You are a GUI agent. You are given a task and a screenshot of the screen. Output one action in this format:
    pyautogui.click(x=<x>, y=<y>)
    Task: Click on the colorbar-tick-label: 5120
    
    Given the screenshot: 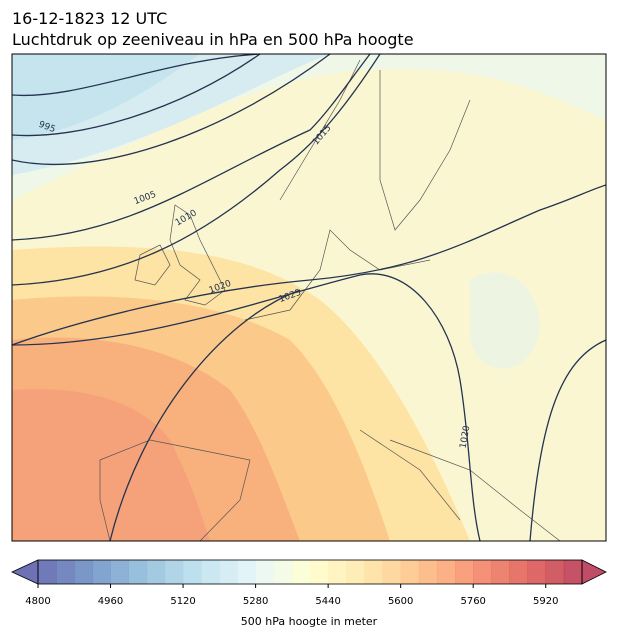 What is the action you would take?
    pyautogui.click(x=182, y=601)
    